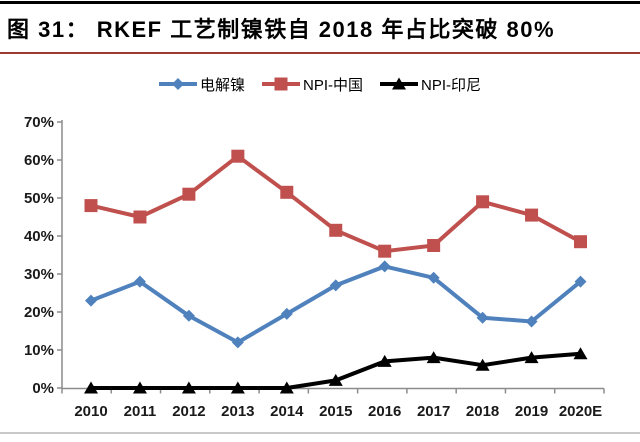 This screenshot has height=442, width=640. What do you see at coordinates (140, 217) in the screenshot?
I see `marker-npi-china-2011` at bounding box center [140, 217].